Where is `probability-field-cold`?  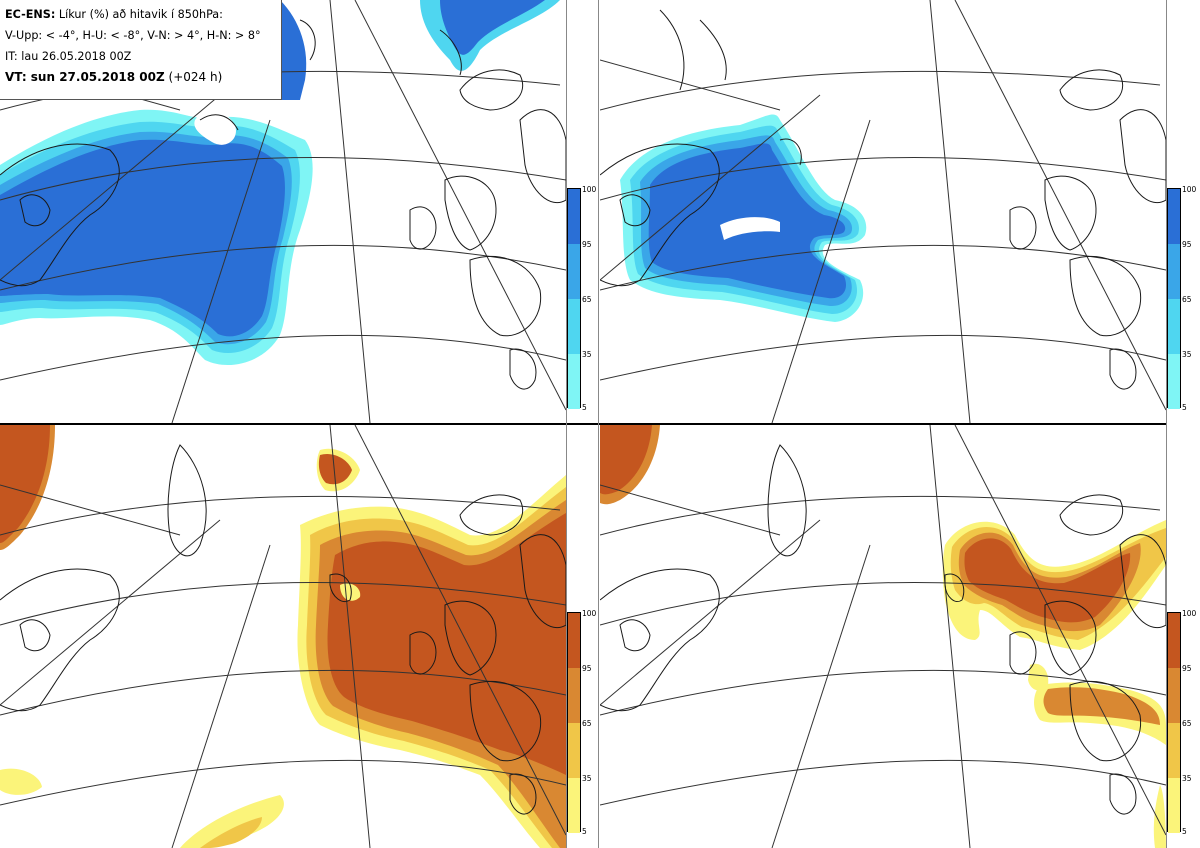 probability-field-cold is located at coordinates (743, 218).